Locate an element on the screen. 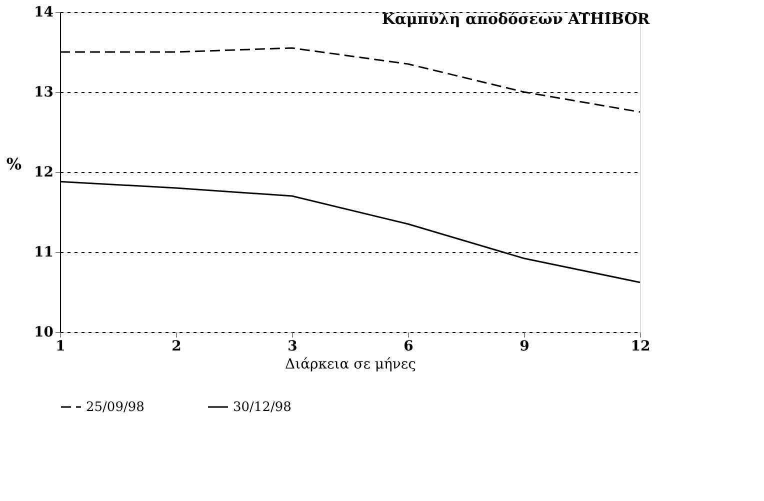  y-axis-title: % is located at coordinates (14, 164).